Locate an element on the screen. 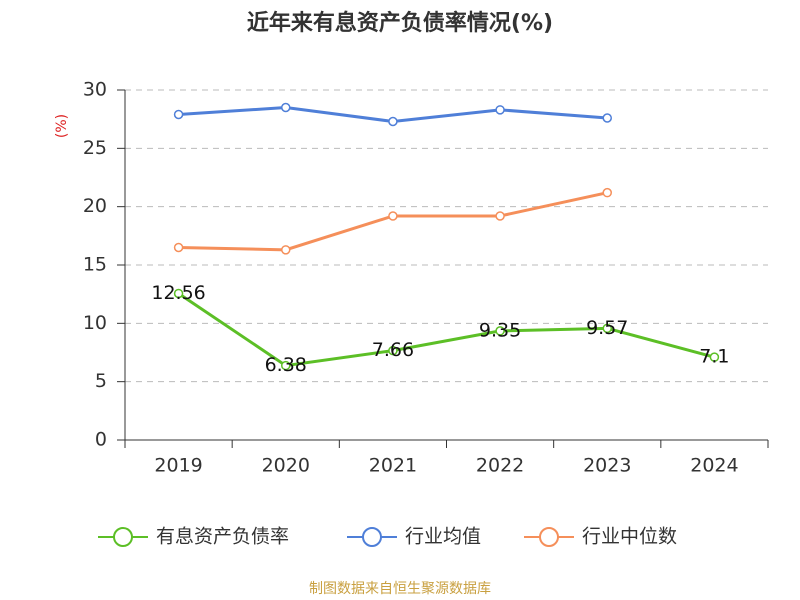  y-tick-label: 20 is located at coordinates (95, 206).